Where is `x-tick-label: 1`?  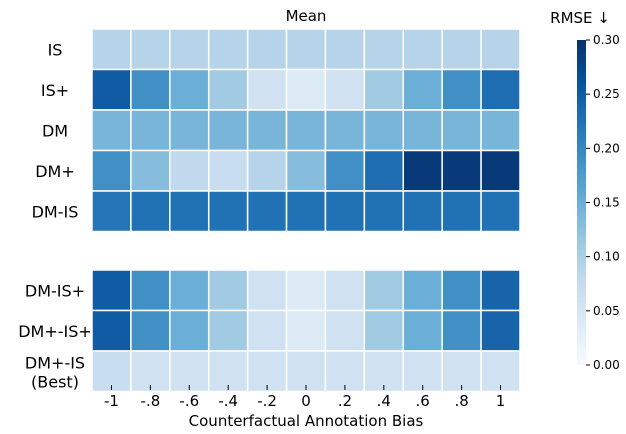
x-tick-label: 1 is located at coordinates (501, 401).